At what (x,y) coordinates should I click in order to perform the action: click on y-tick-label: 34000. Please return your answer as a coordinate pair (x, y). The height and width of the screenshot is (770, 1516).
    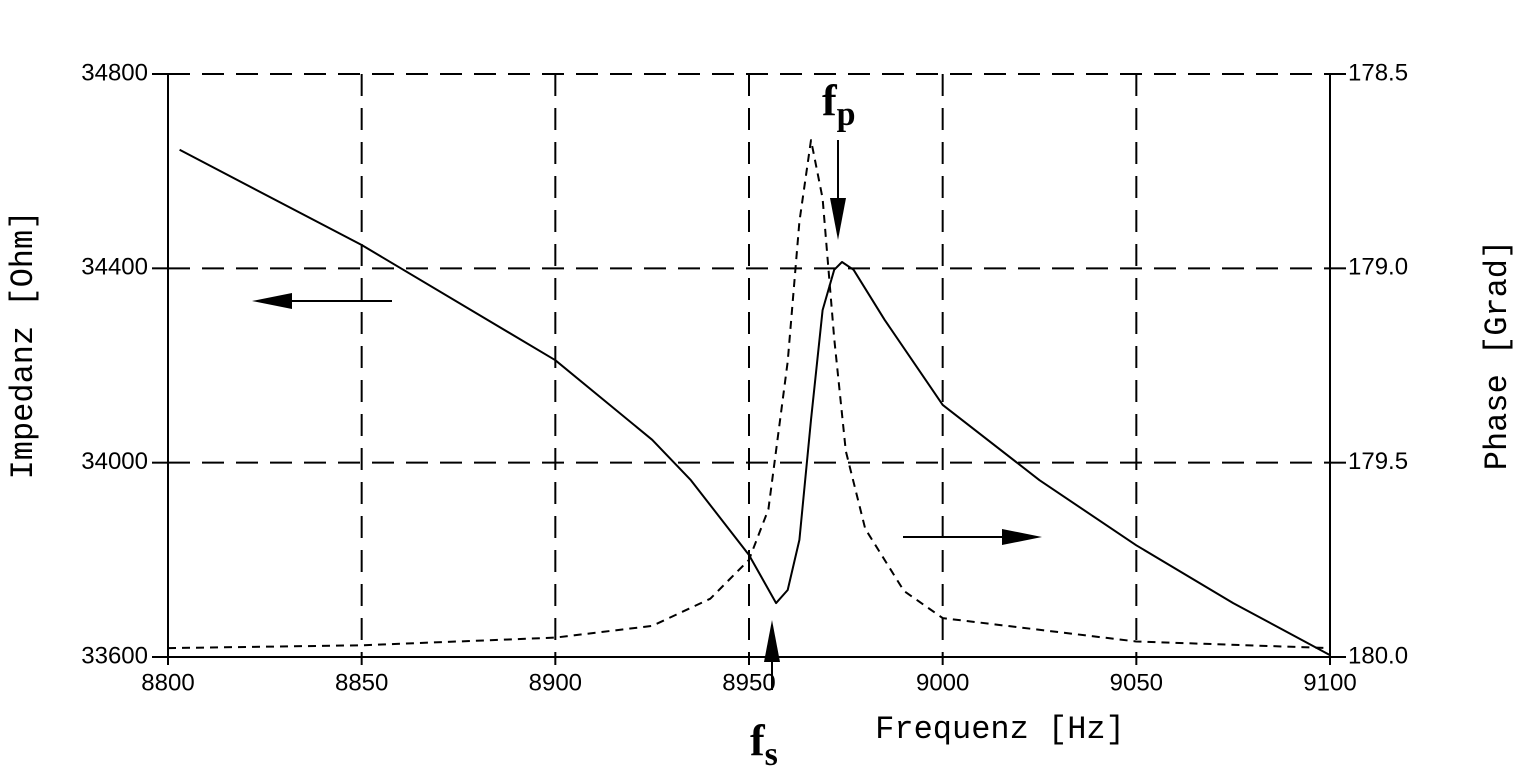
    Looking at the image, I should click on (114, 461).